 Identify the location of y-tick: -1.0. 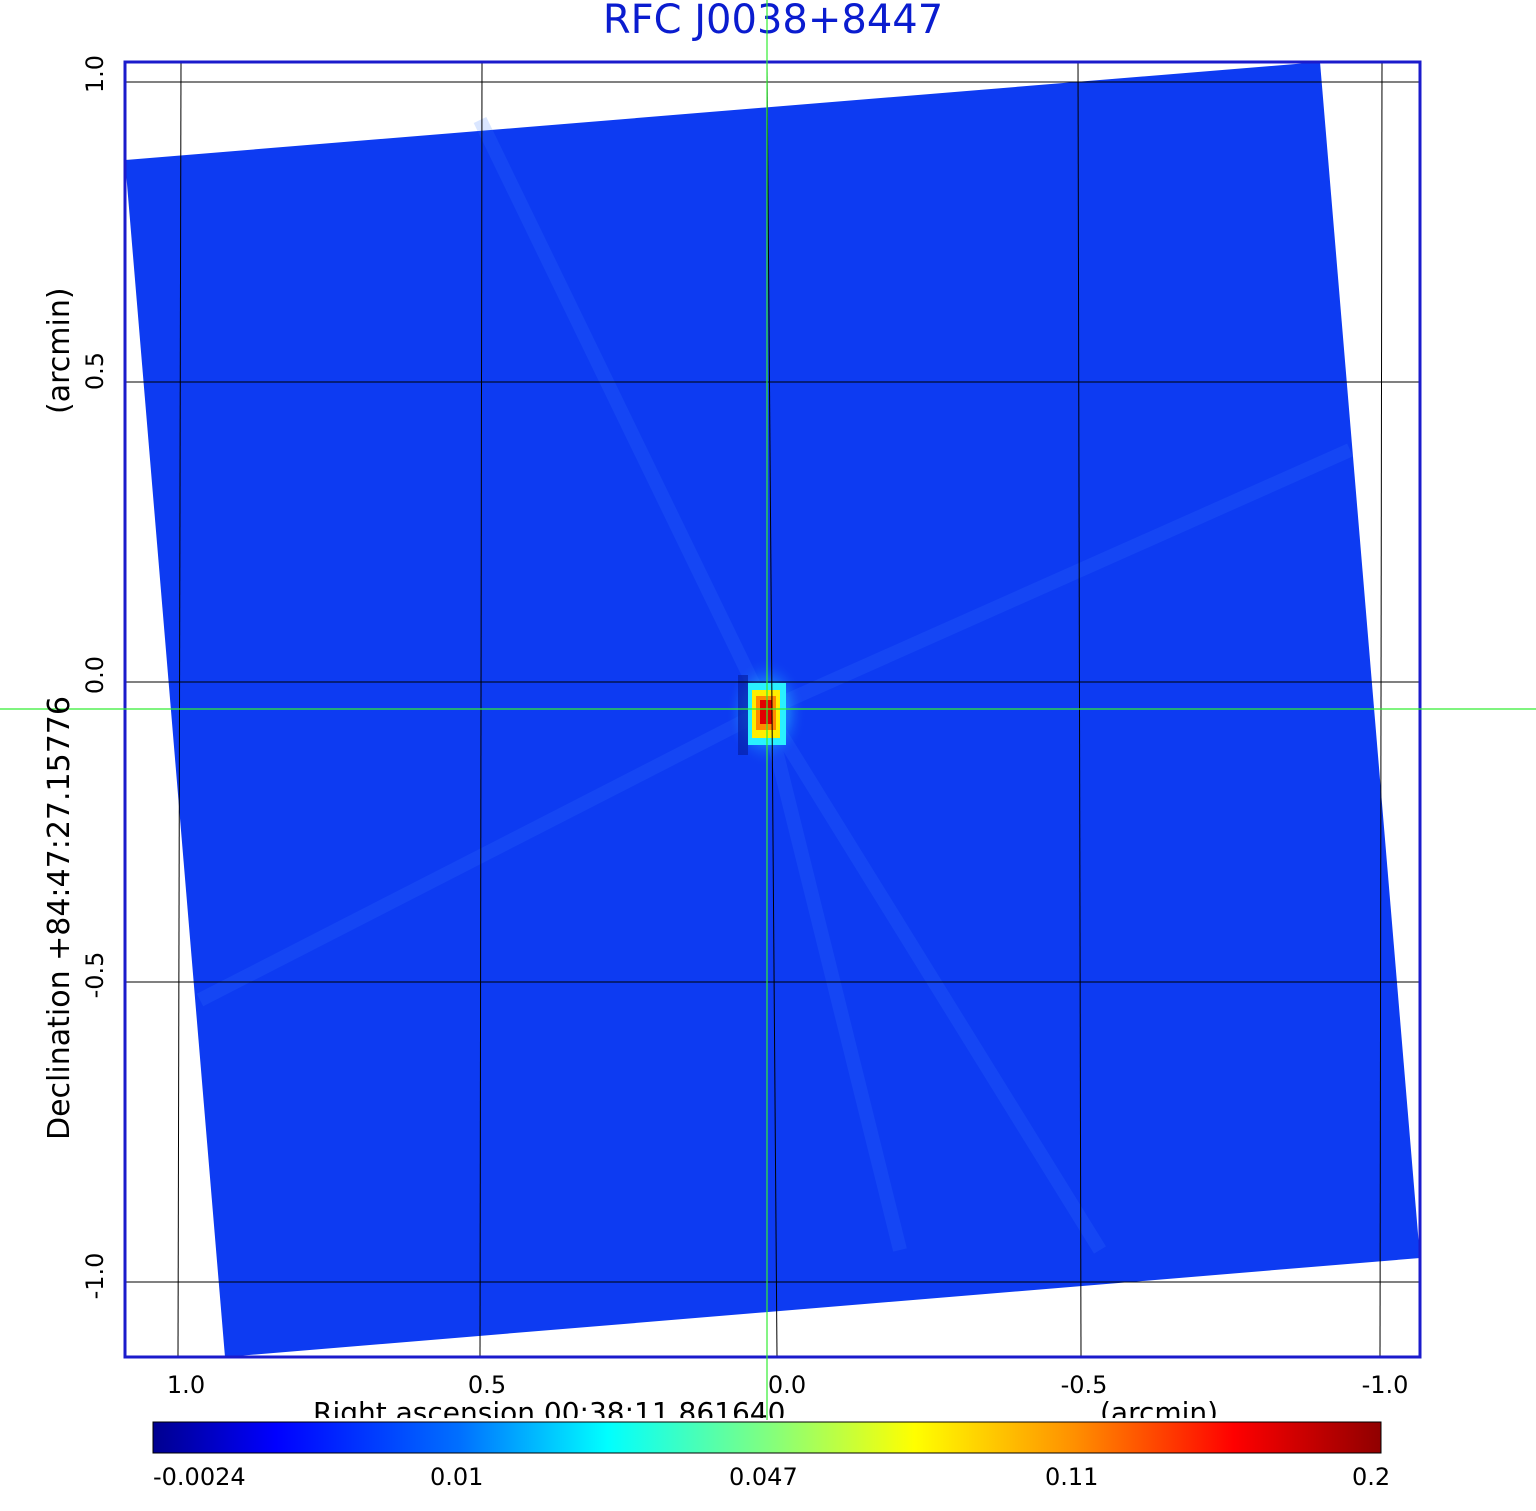
(95, 1276).